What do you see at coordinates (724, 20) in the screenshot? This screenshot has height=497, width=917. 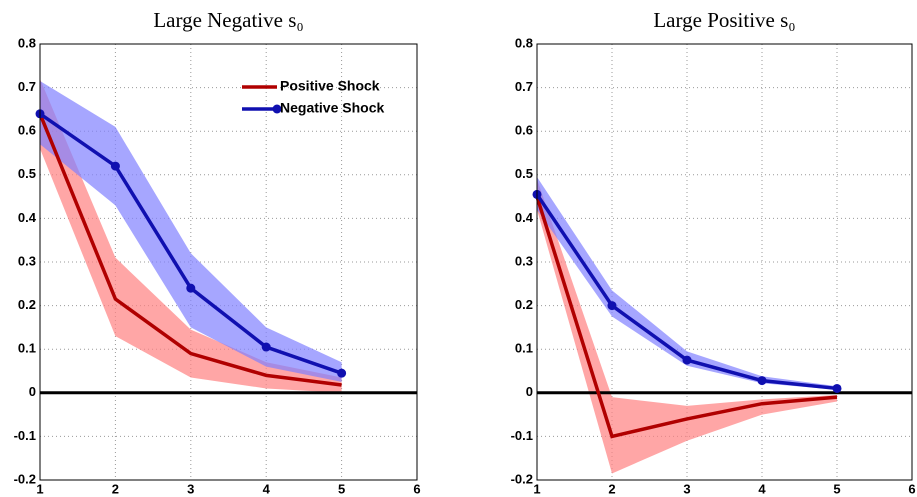 I see `chart-title: Large Positive s₀` at bounding box center [724, 20].